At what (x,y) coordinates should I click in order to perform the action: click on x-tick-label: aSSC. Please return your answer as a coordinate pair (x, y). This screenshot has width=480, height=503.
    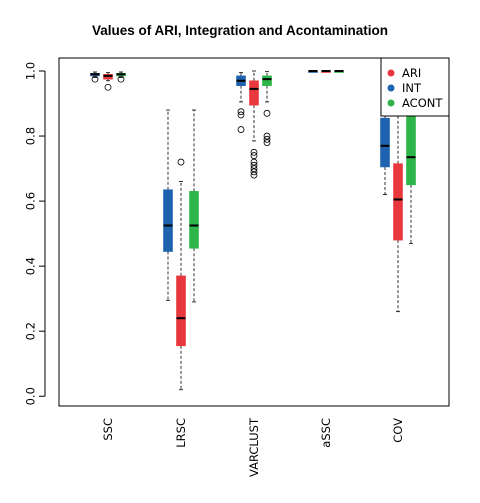
    Looking at the image, I should click on (326, 433).